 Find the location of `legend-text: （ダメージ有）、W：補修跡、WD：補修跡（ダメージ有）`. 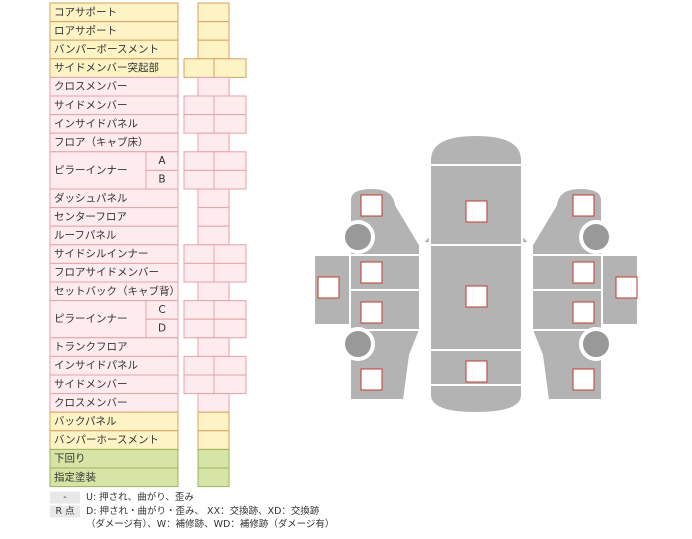

legend-text: （ダメージ有）、W：補修跡、WD：補修跡（ダメージ有） is located at coordinates (210, 524).